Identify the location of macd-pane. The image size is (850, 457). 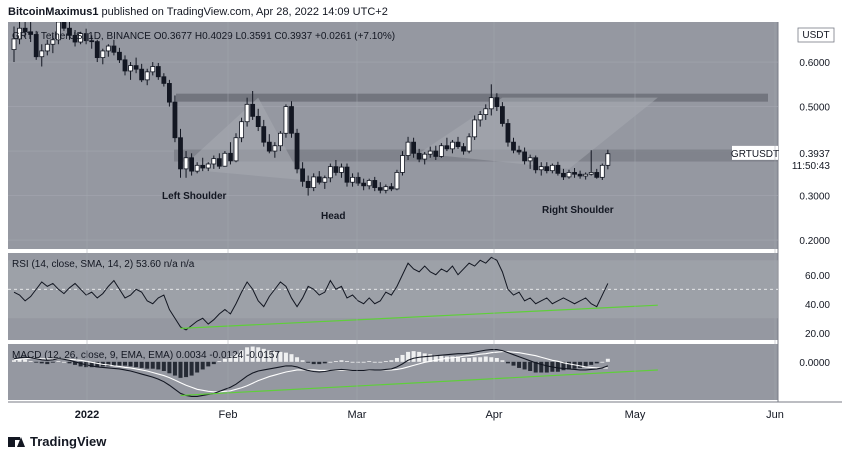
(393, 372).